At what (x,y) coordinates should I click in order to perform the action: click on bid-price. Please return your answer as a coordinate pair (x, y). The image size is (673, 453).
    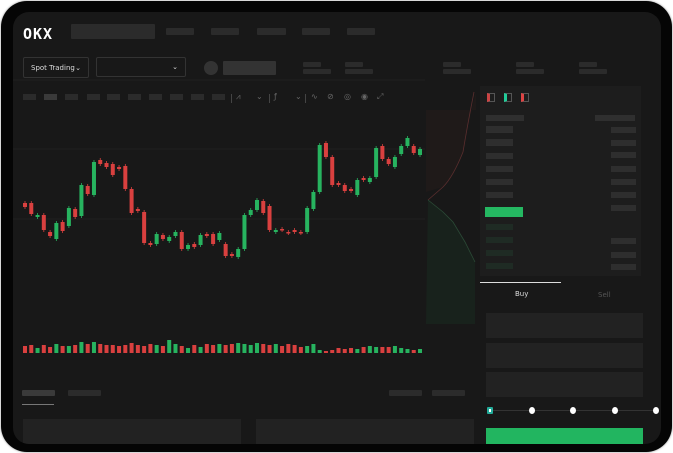
    Looking at the image, I should click on (499, 227).